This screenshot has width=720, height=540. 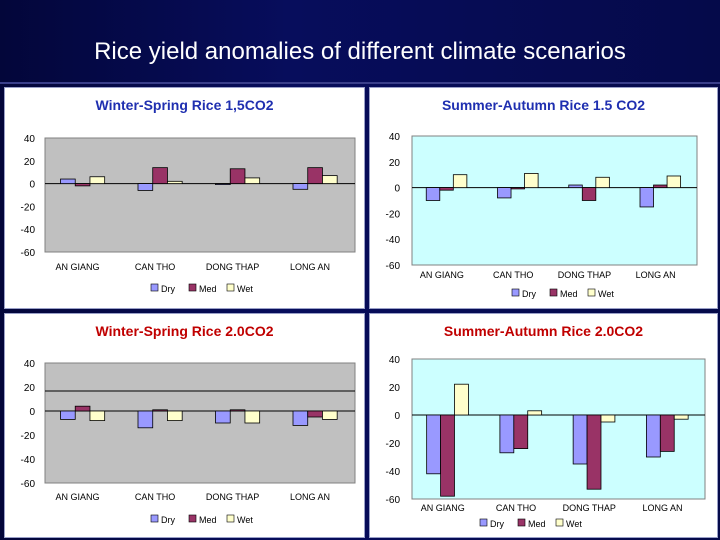 What do you see at coordinates (543, 331) in the screenshot?
I see `chart-title: Summer-Autumn Rice 2.0CO2` at bounding box center [543, 331].